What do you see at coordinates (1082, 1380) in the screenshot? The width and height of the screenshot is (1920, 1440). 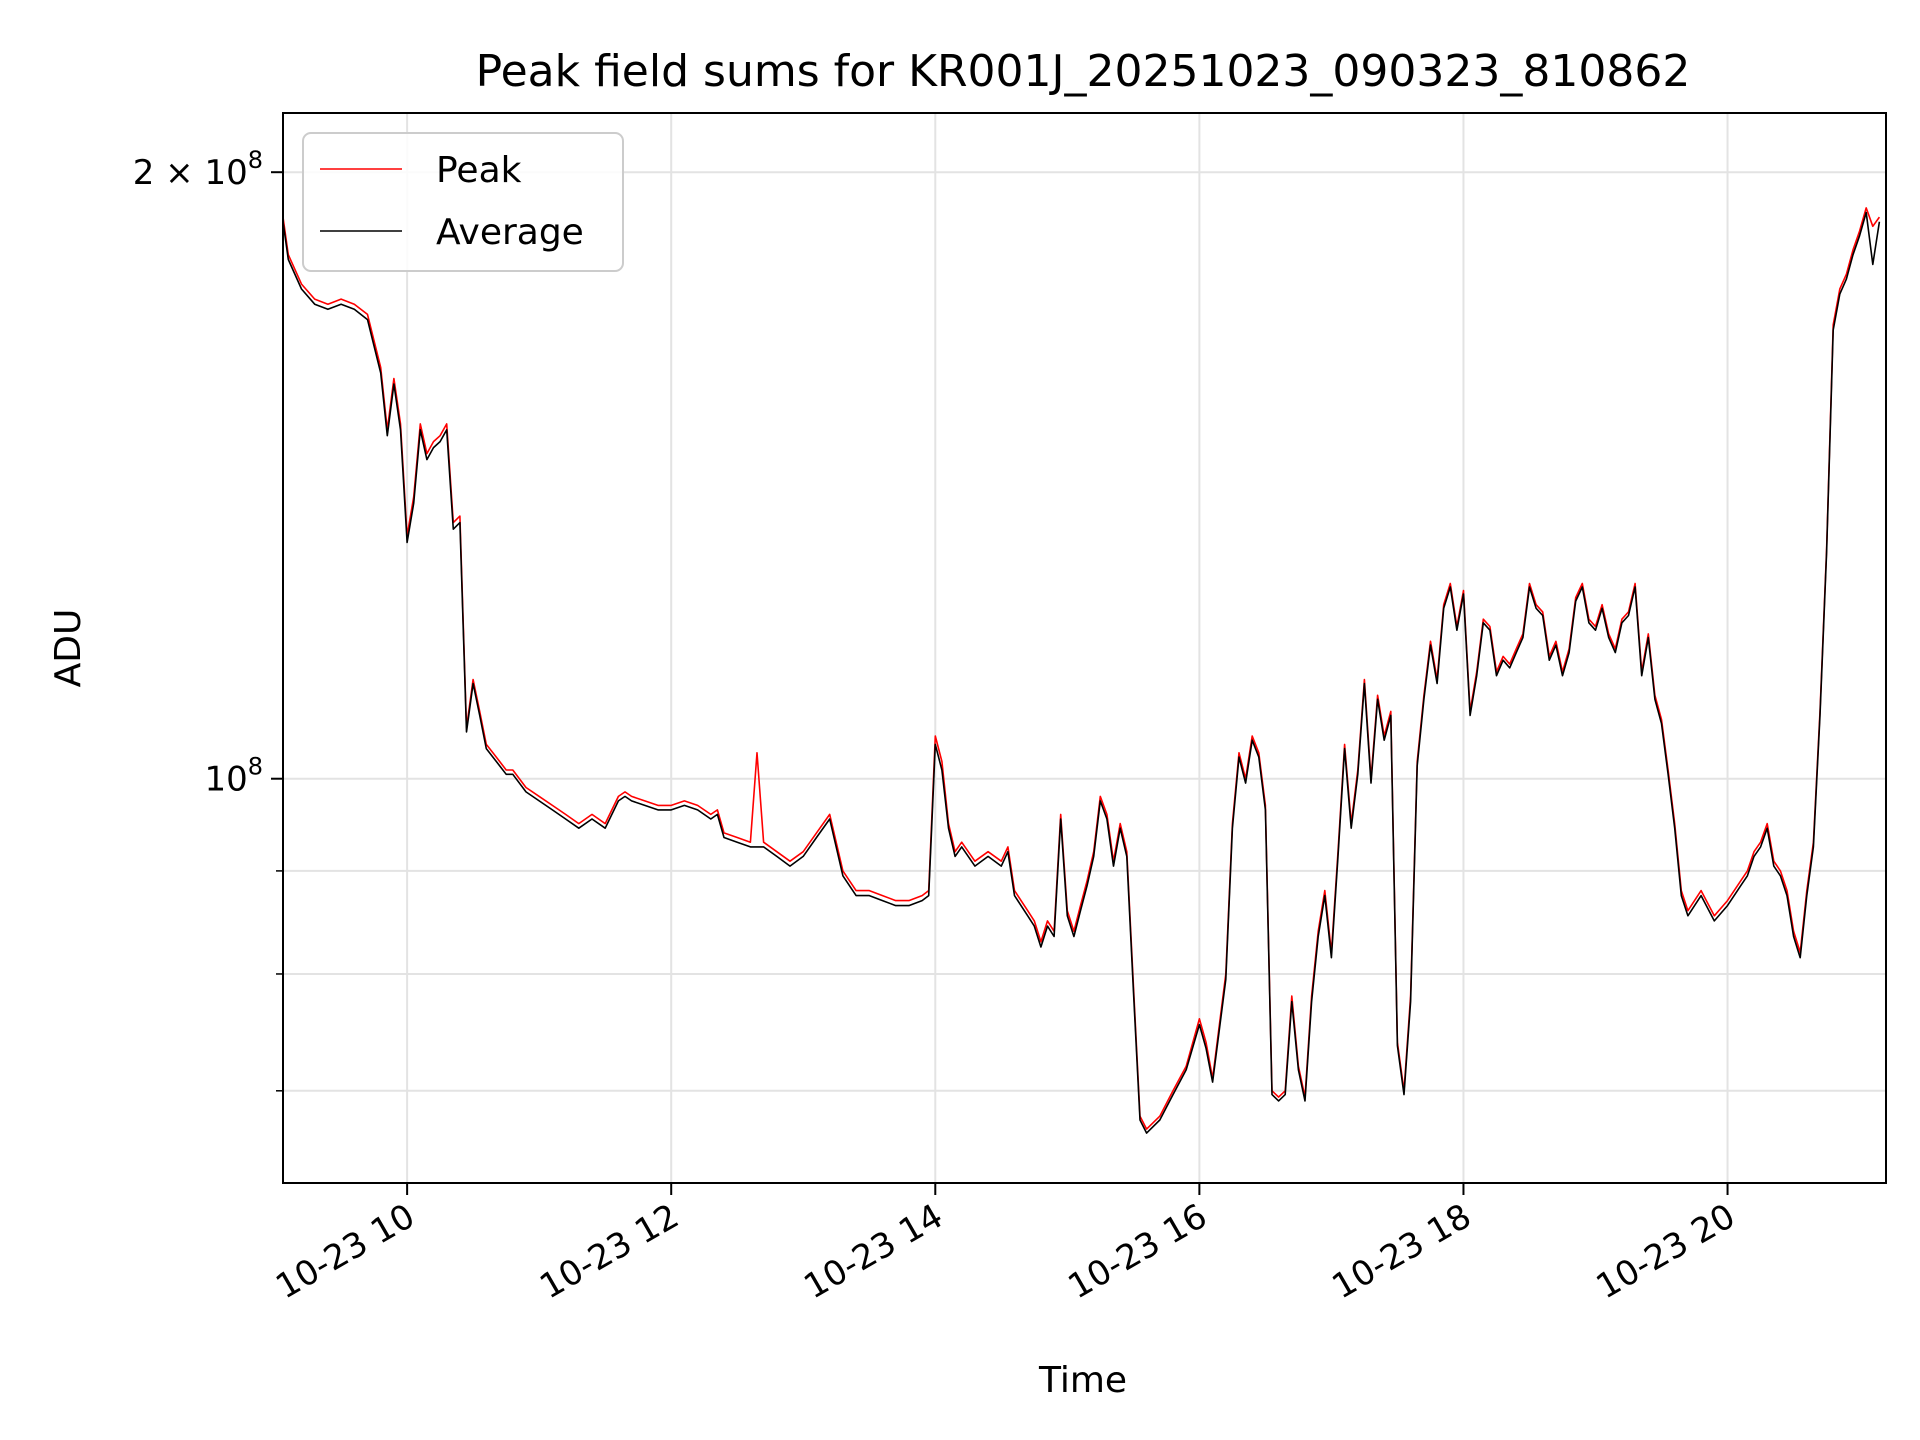 I see `x-axis-label: Time` at bounding box center [1082, 1380].